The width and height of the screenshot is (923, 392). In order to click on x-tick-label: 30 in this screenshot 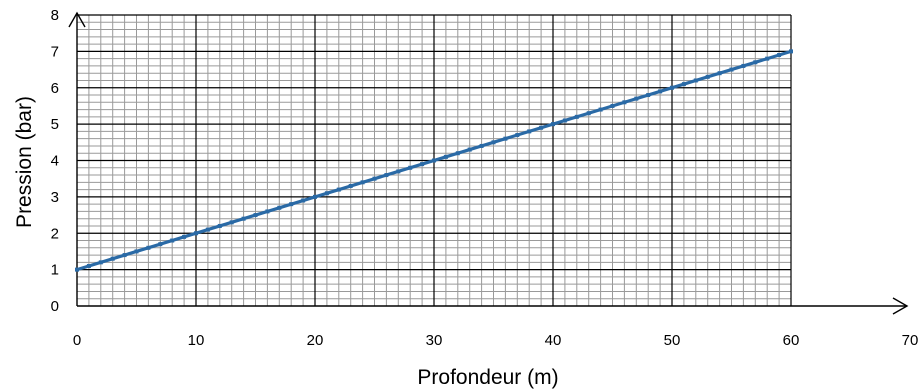, I will do `click(434, 340)`.